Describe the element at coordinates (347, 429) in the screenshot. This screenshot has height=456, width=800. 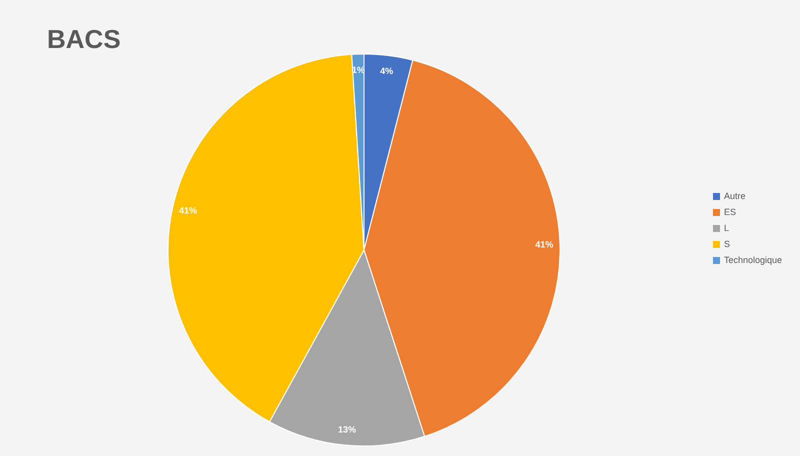
I see `data-label: 13%` at that location.